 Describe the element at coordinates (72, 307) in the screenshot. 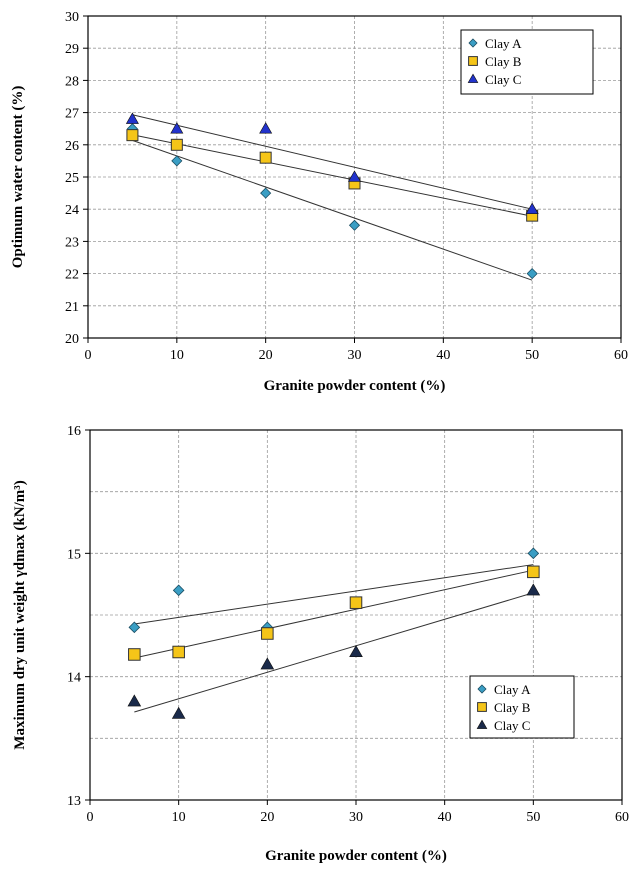

I see `y-tick-label: 21` at that location.